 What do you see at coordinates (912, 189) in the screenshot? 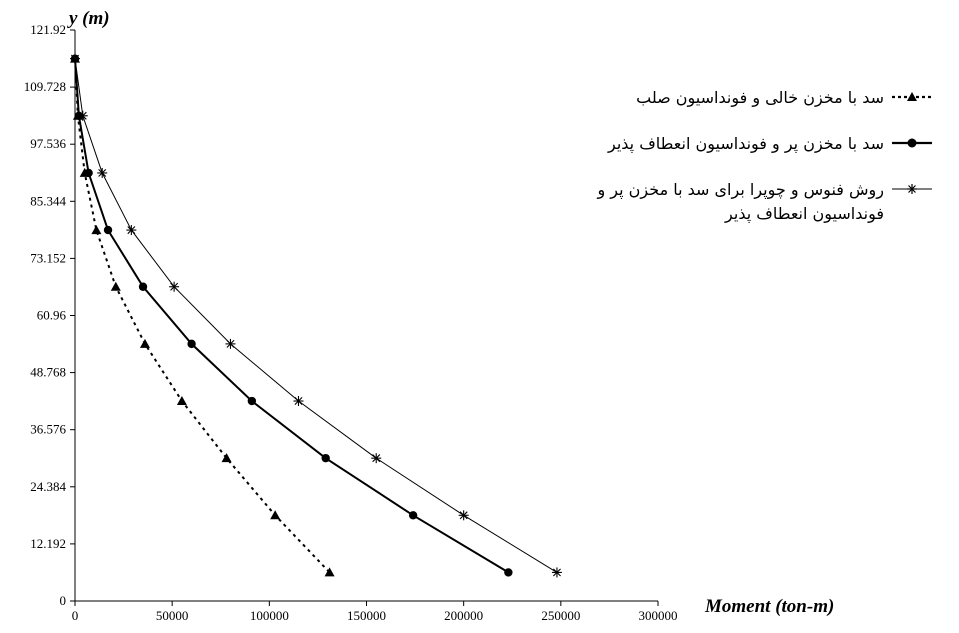
I see `star-line-icon` at bounding box center [912, 189].